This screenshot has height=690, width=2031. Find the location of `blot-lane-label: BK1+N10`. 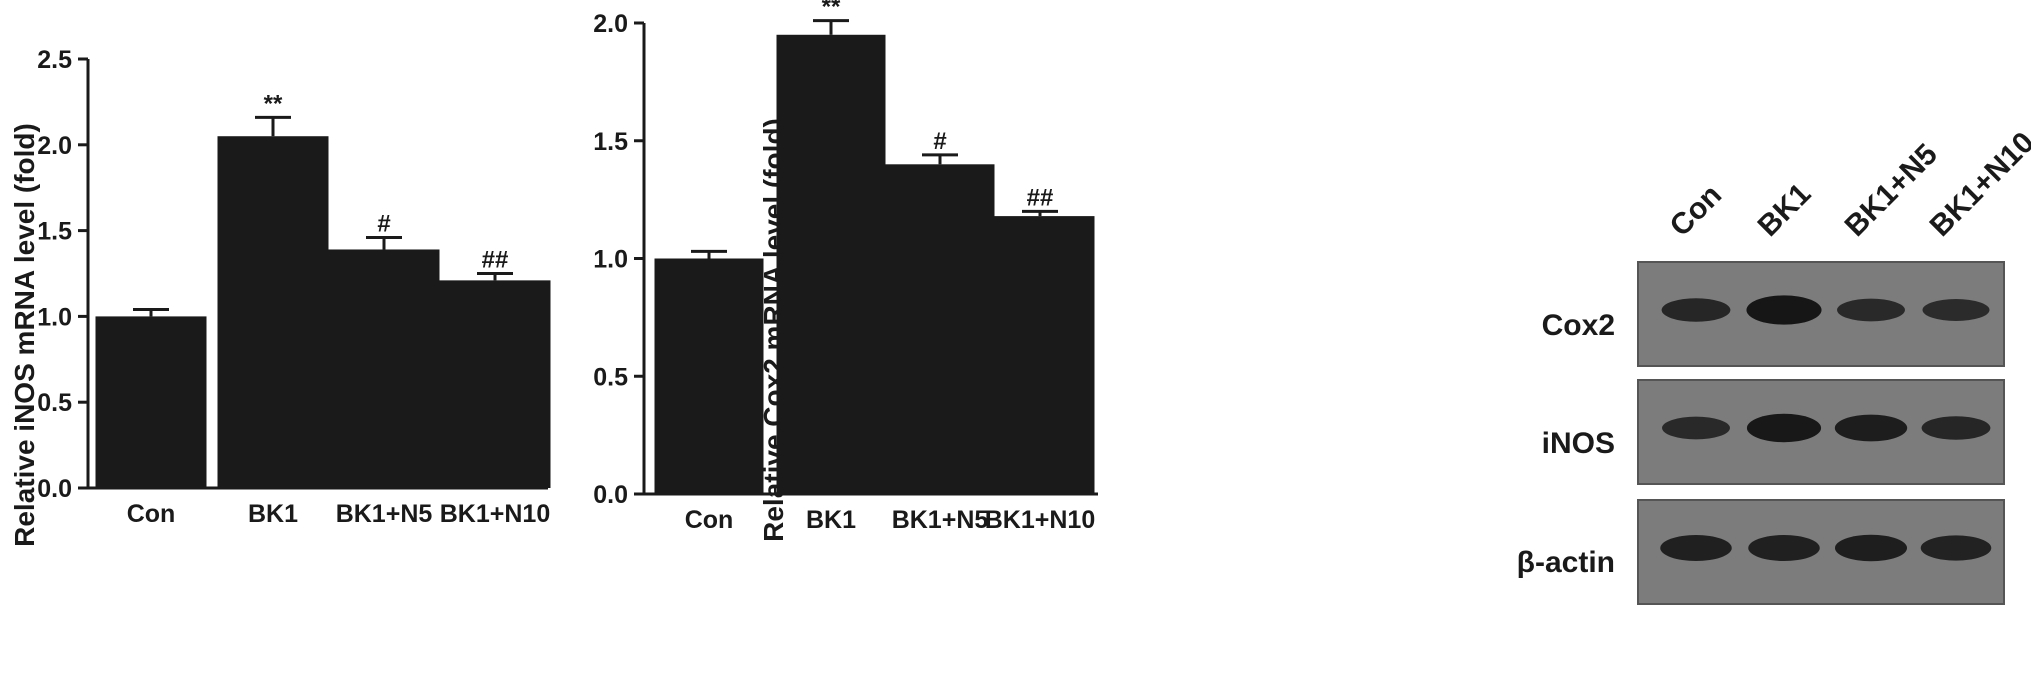

blot-lane-label: BK1+N10 is located at coordinates (1977, 184).